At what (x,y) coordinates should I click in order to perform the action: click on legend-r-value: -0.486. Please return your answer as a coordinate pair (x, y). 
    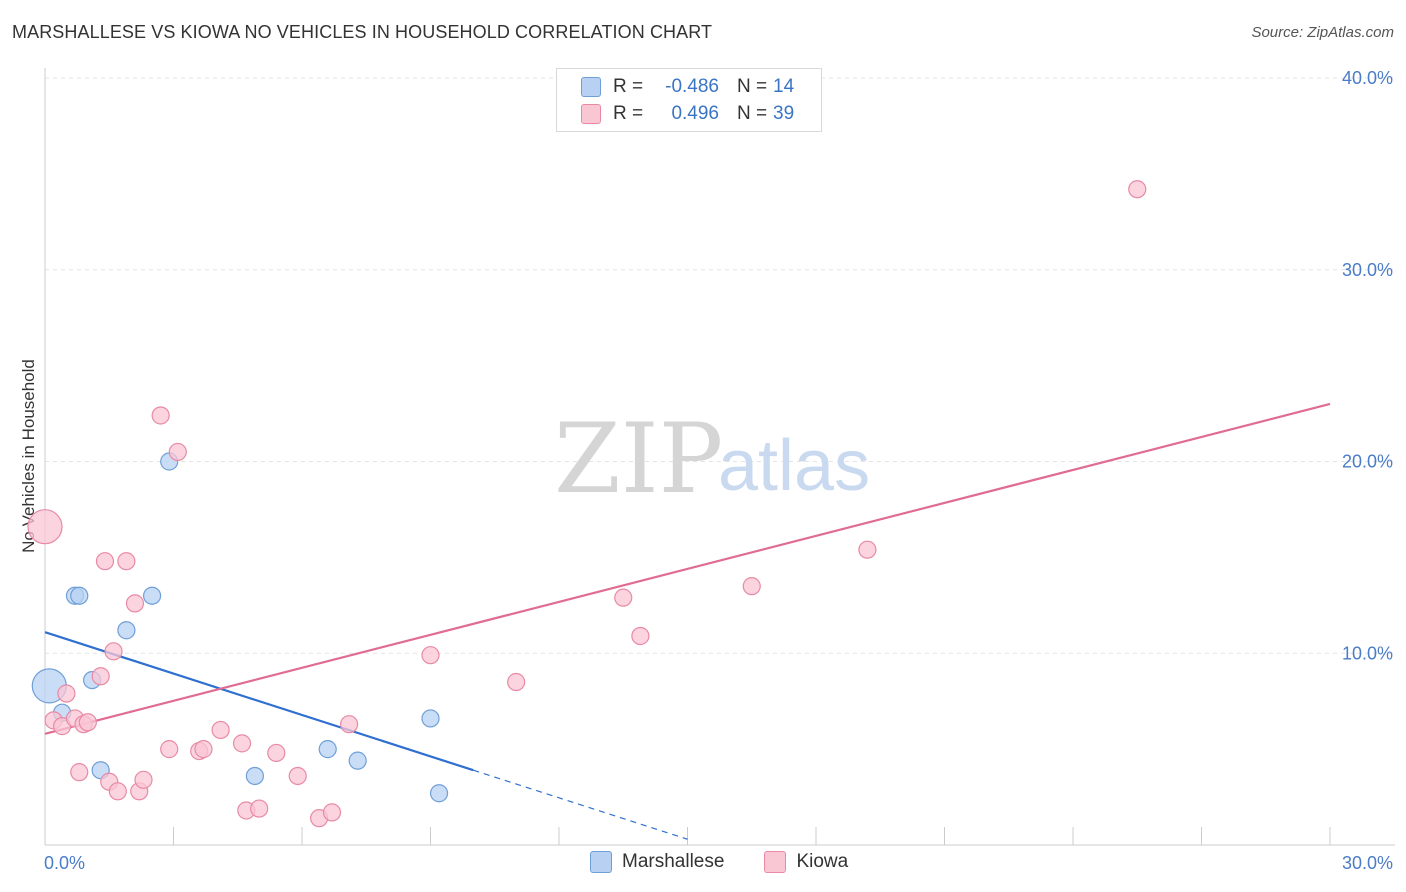
    Looking at the image, I should click on (692, 86).